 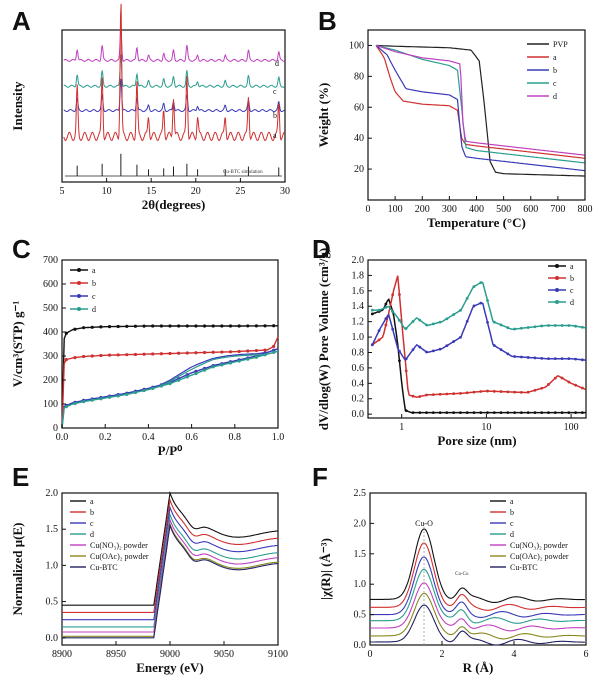 What do you see at coordinates (105, 437) in the screenshot?
I see `panel-c-x-tick-label: 0.2` at bounding box center [105, 437].